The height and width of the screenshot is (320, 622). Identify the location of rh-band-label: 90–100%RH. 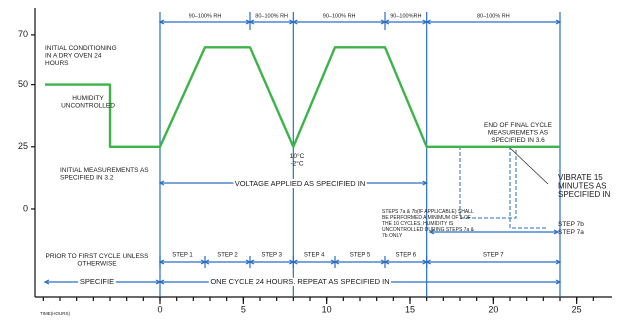
(405, 16).